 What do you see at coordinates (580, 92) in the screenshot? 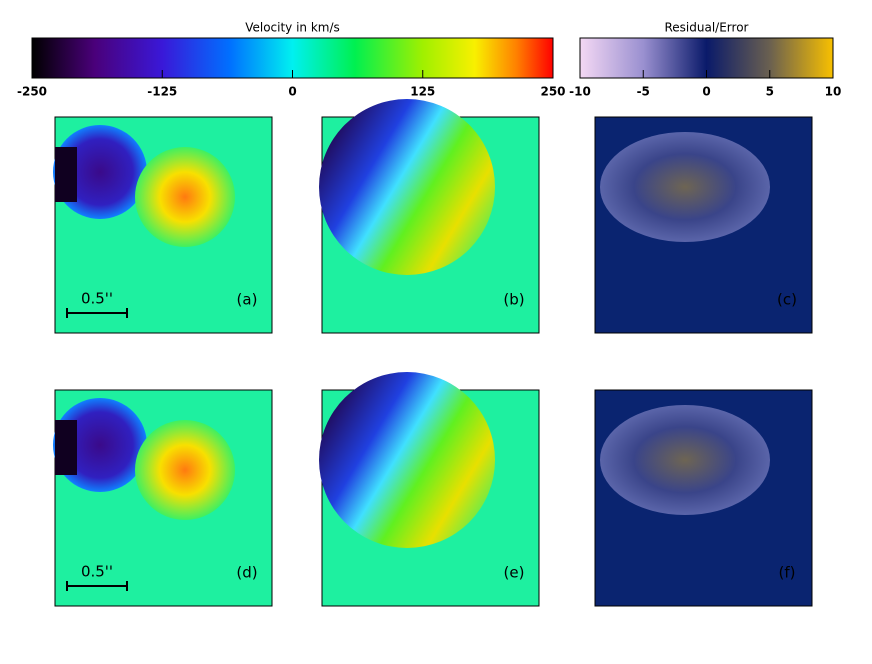
I see `tick-label: -10` at bounding box center [580, 92].